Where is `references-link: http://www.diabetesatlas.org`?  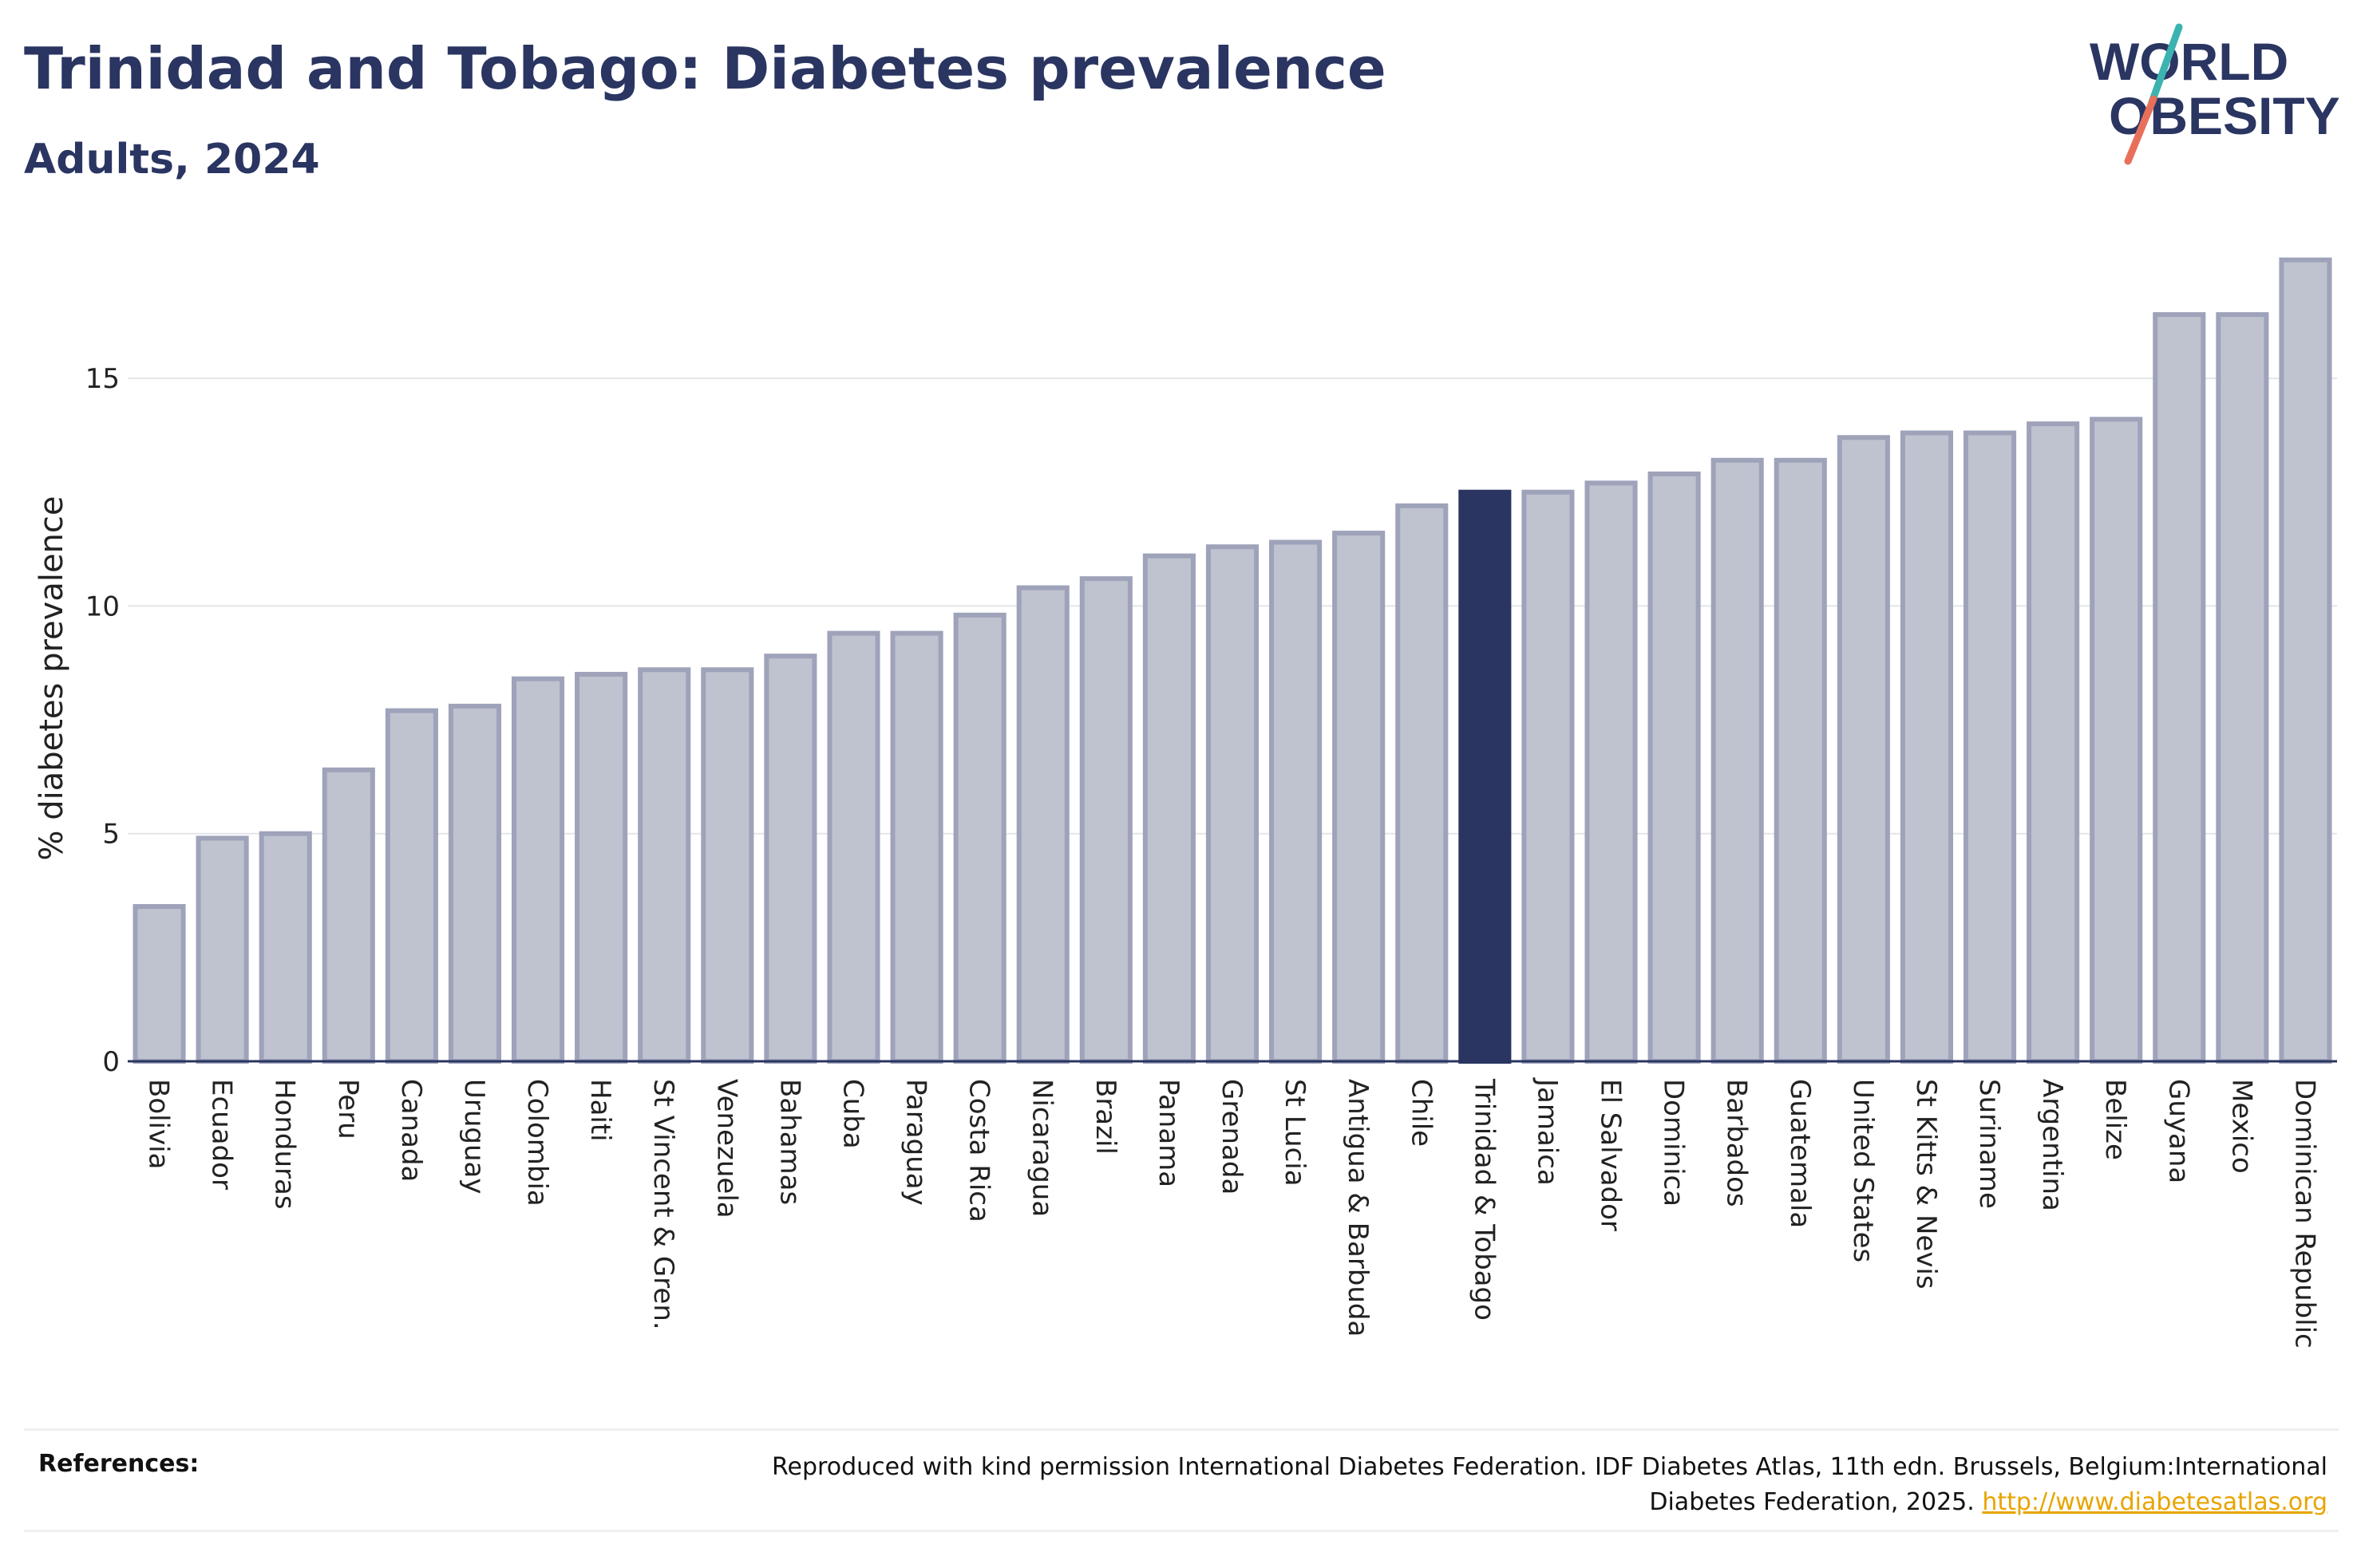 references-link: http://www.diabetesatlas.org is located at coordinates (2154, 1502).